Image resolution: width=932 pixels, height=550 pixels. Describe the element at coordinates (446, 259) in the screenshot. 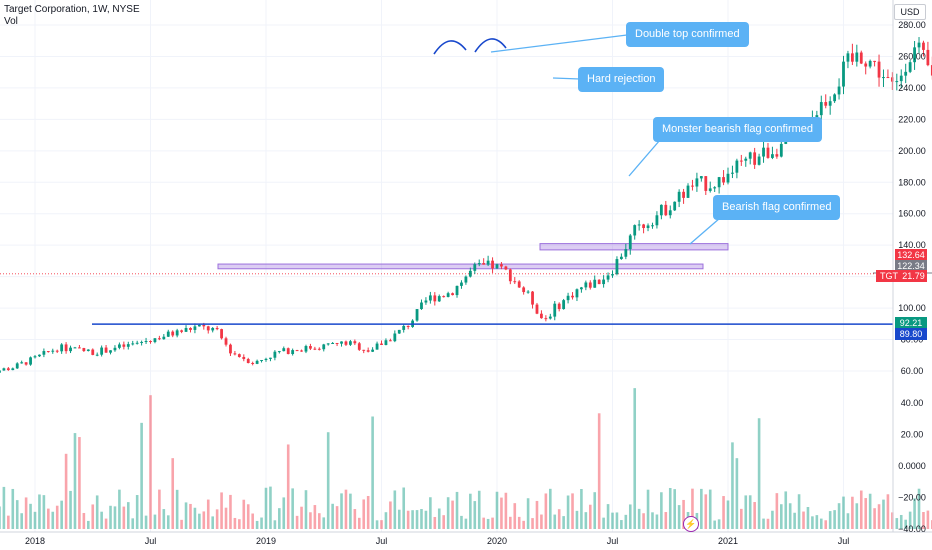

I see `zones` at that location.